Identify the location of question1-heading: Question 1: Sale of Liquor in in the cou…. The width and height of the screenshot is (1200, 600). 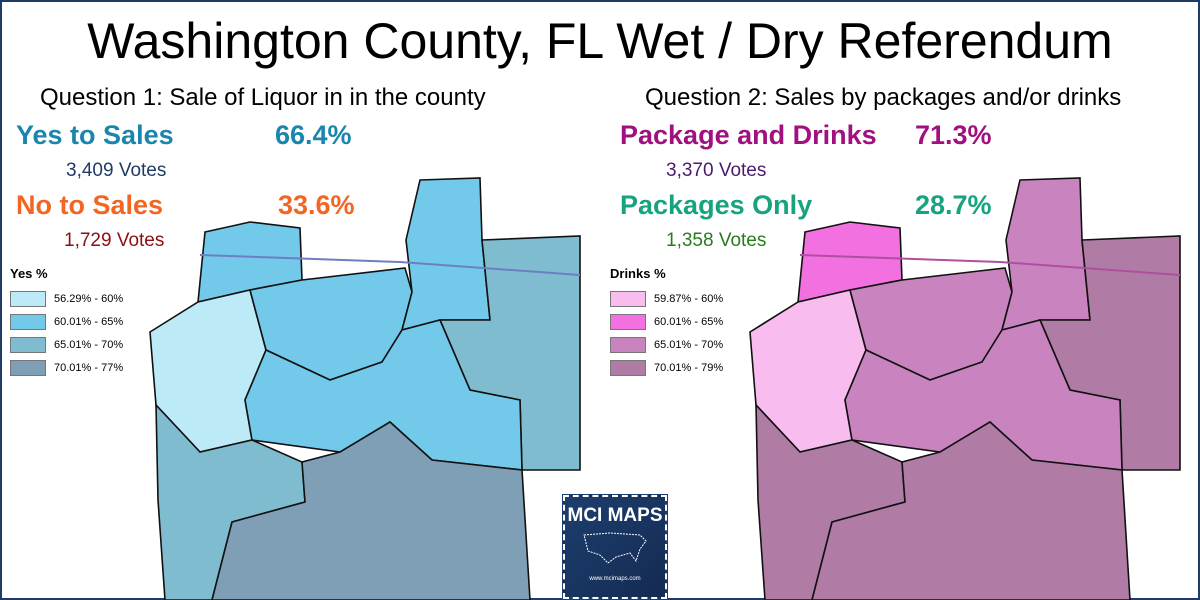
(263, 97).